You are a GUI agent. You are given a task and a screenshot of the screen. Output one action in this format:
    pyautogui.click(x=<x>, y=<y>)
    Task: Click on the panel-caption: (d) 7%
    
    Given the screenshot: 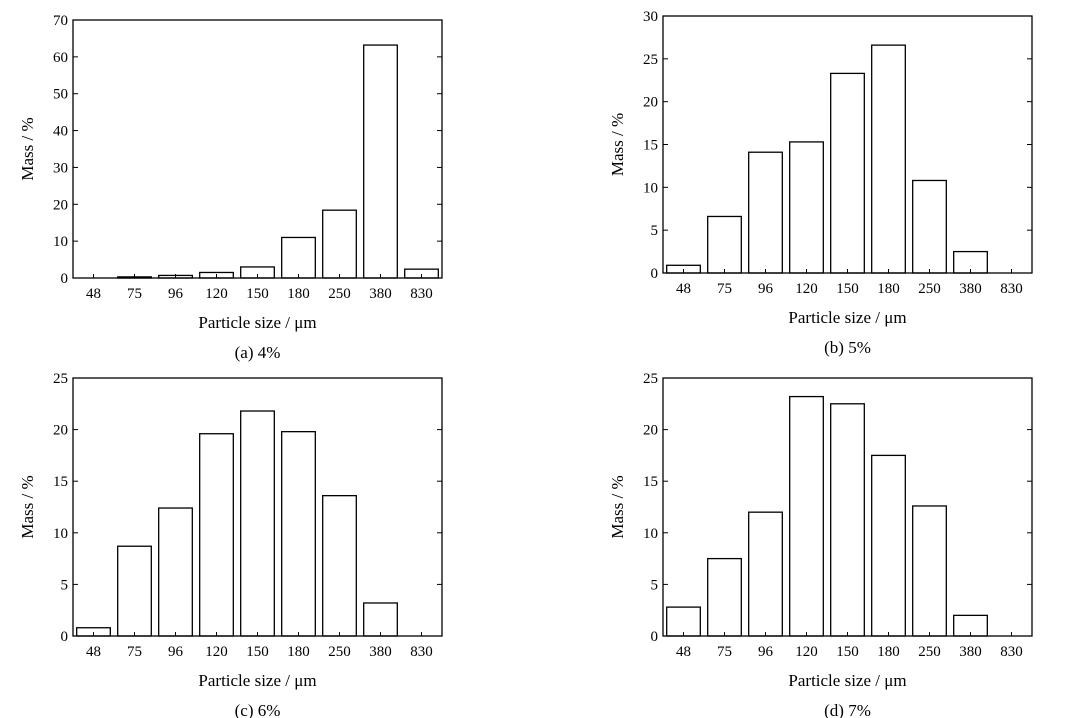 What is the action you would take?
    pyautogui.click(x=847, y=709)
    